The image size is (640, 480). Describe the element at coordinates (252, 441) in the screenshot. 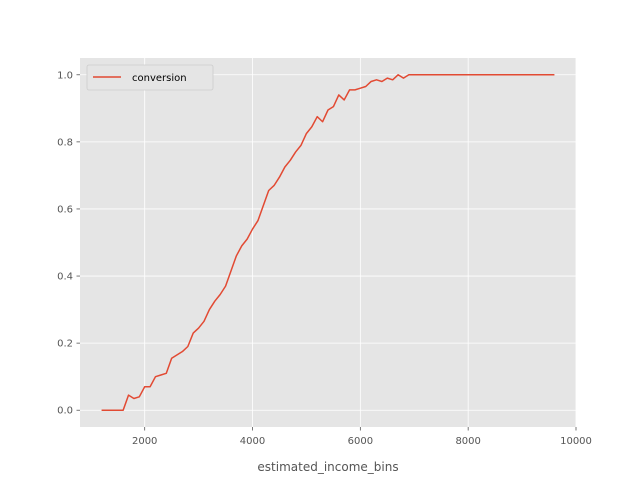

I see `x-tick-label: 4000` at that location.